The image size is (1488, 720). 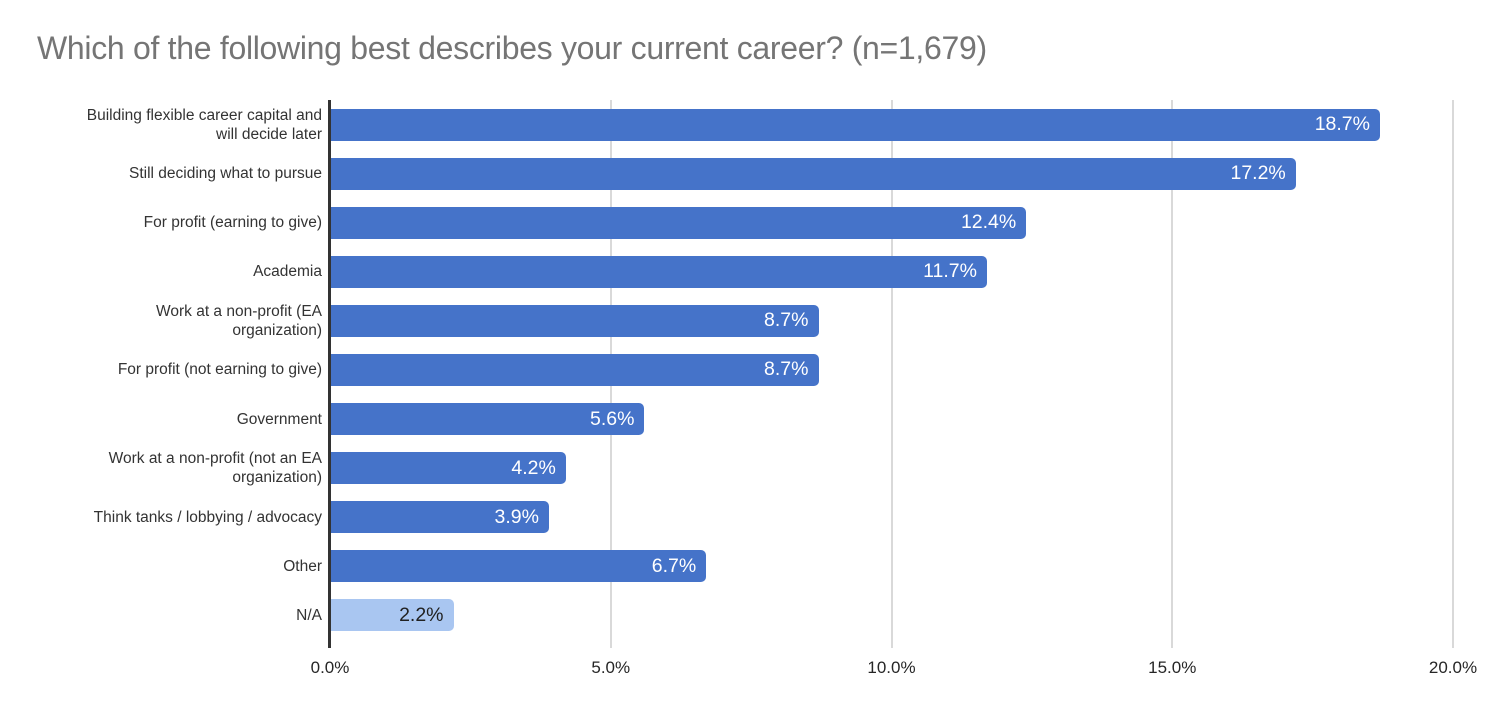 I want to click on x-tick-label: 15.0%, so click(x=1172, y=667).